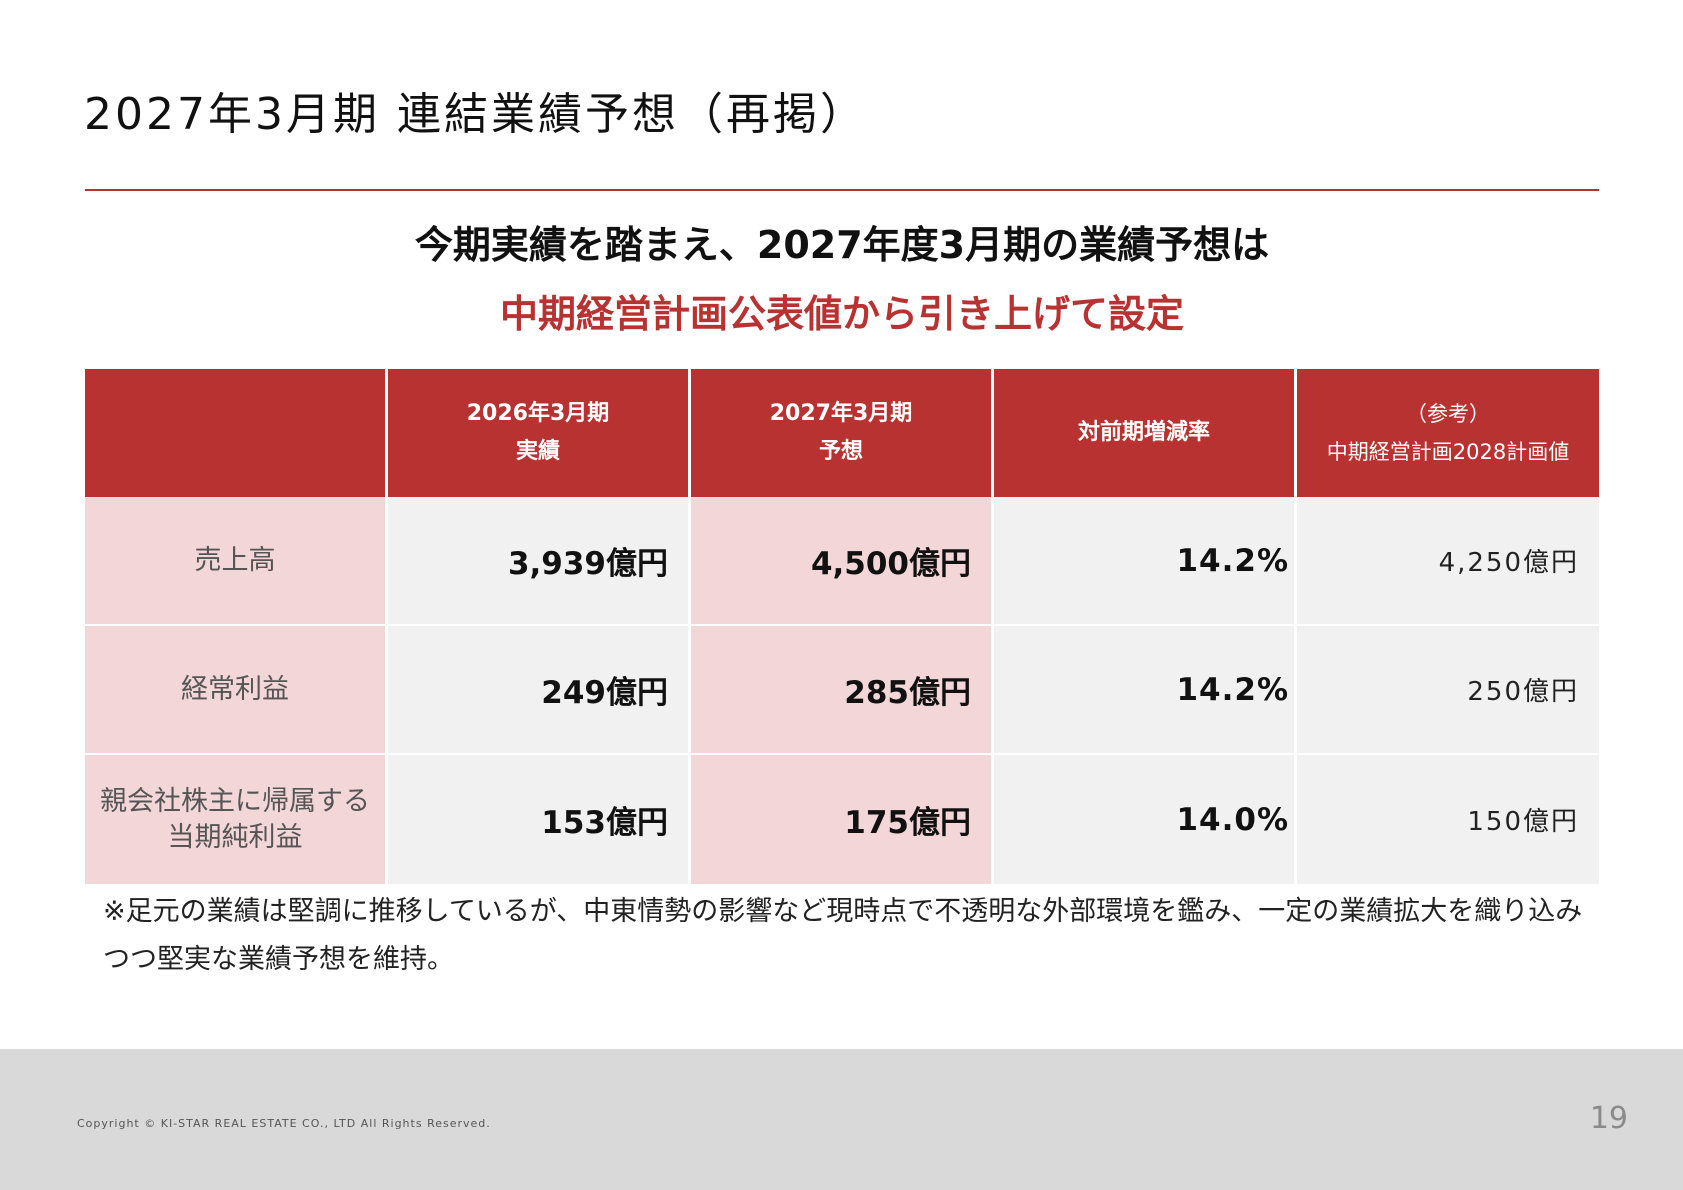 This screenshot has width=1683, height=1190. What do you see at coordinates (841, 690) in the screenshot?
I see `cell-ordinary-profit-forecast: 285億円` at bounding box center [841, 690].